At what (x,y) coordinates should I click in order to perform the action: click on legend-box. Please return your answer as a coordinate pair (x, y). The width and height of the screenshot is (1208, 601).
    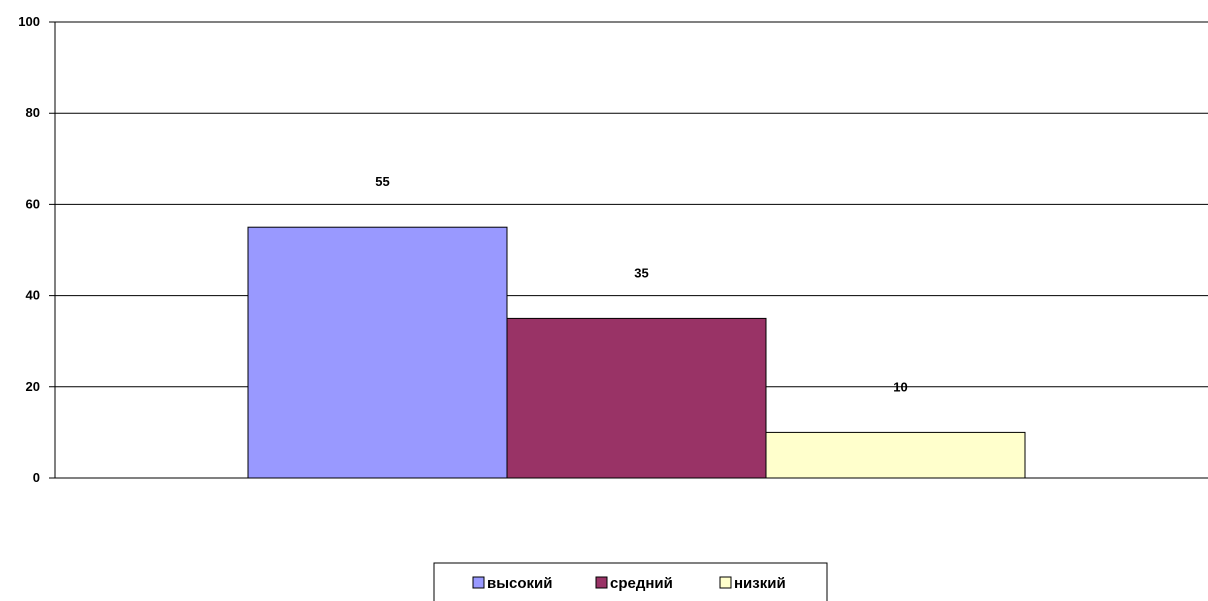
    Looking at the image, I should click on (630, 581).